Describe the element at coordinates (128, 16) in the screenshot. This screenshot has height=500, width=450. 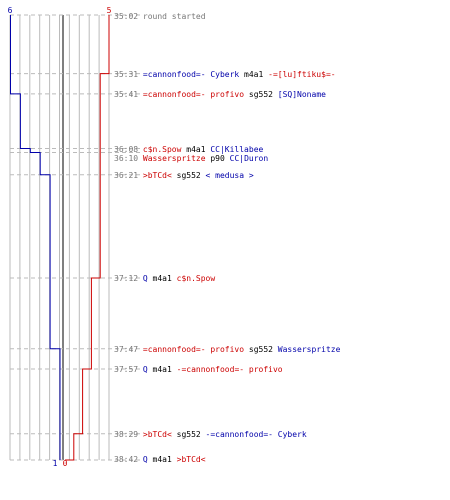
I see `event-time: 35:02` at that location.